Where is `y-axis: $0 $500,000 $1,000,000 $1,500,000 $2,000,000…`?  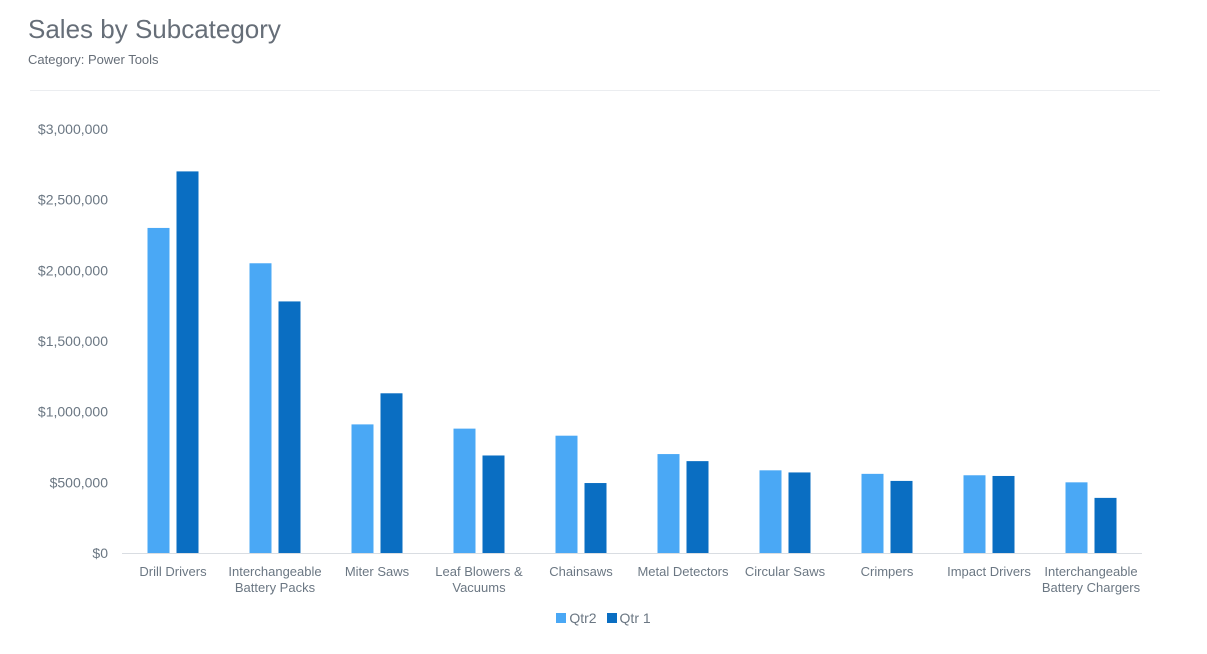
y-axis: $0 $500,000 $1,000,000 $1,500,000 $2,000,000… is located at coordinates (73, 341).